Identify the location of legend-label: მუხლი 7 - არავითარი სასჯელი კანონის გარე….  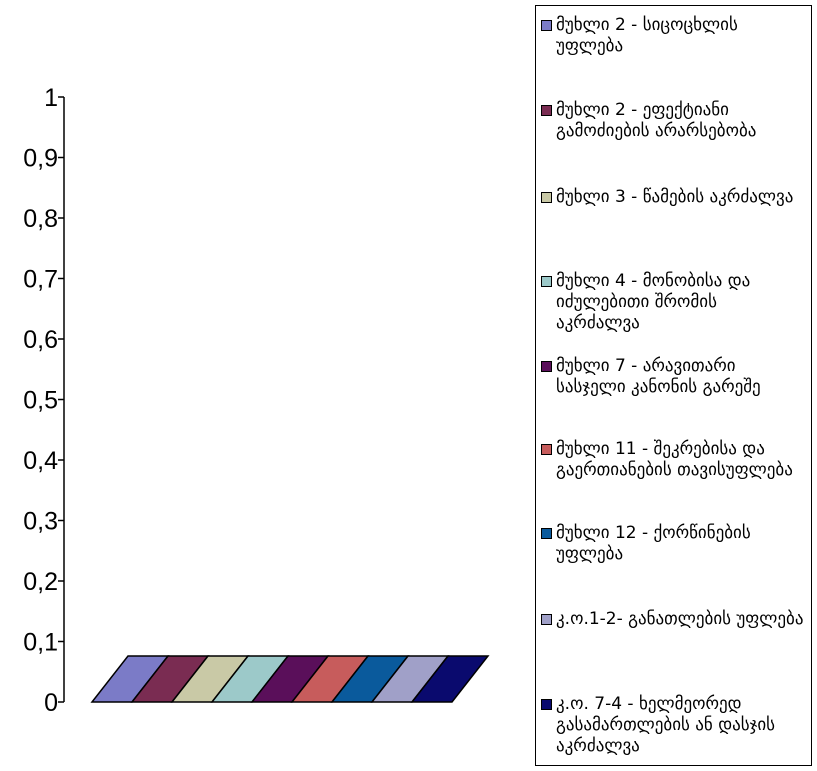
(658, 376).